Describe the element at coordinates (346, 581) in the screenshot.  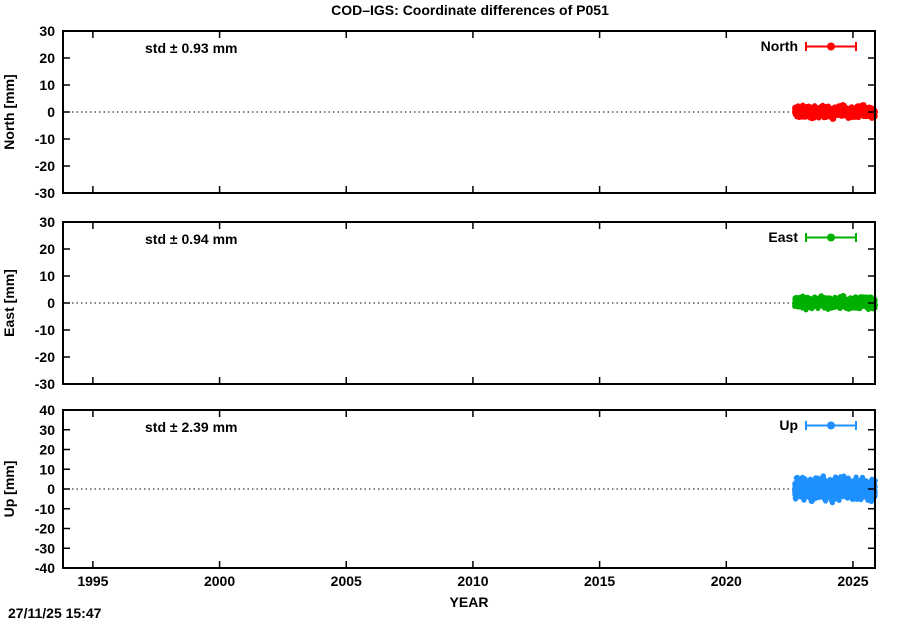
I see `x-tick-label: 2005` at that location.